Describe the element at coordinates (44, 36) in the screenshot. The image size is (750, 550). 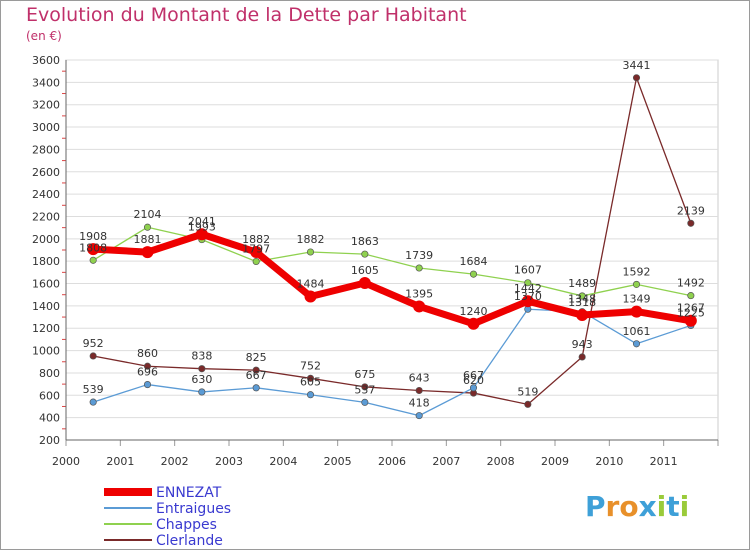
I see `chart-unit: (en €)` at that location.